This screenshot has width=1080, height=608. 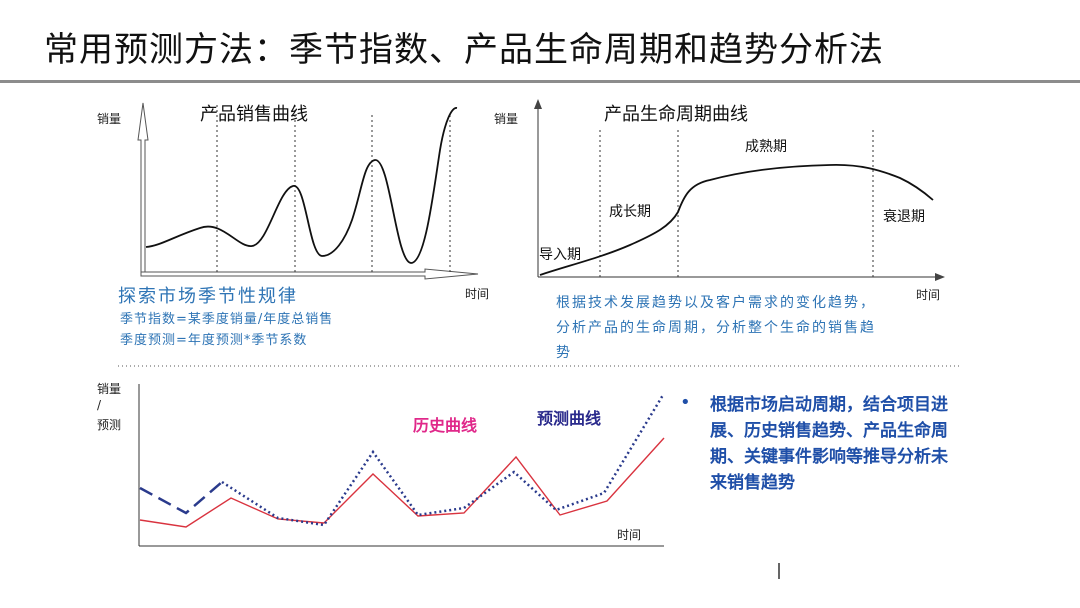 I want to click on sales-x-axis, so click(x=309, y=274).